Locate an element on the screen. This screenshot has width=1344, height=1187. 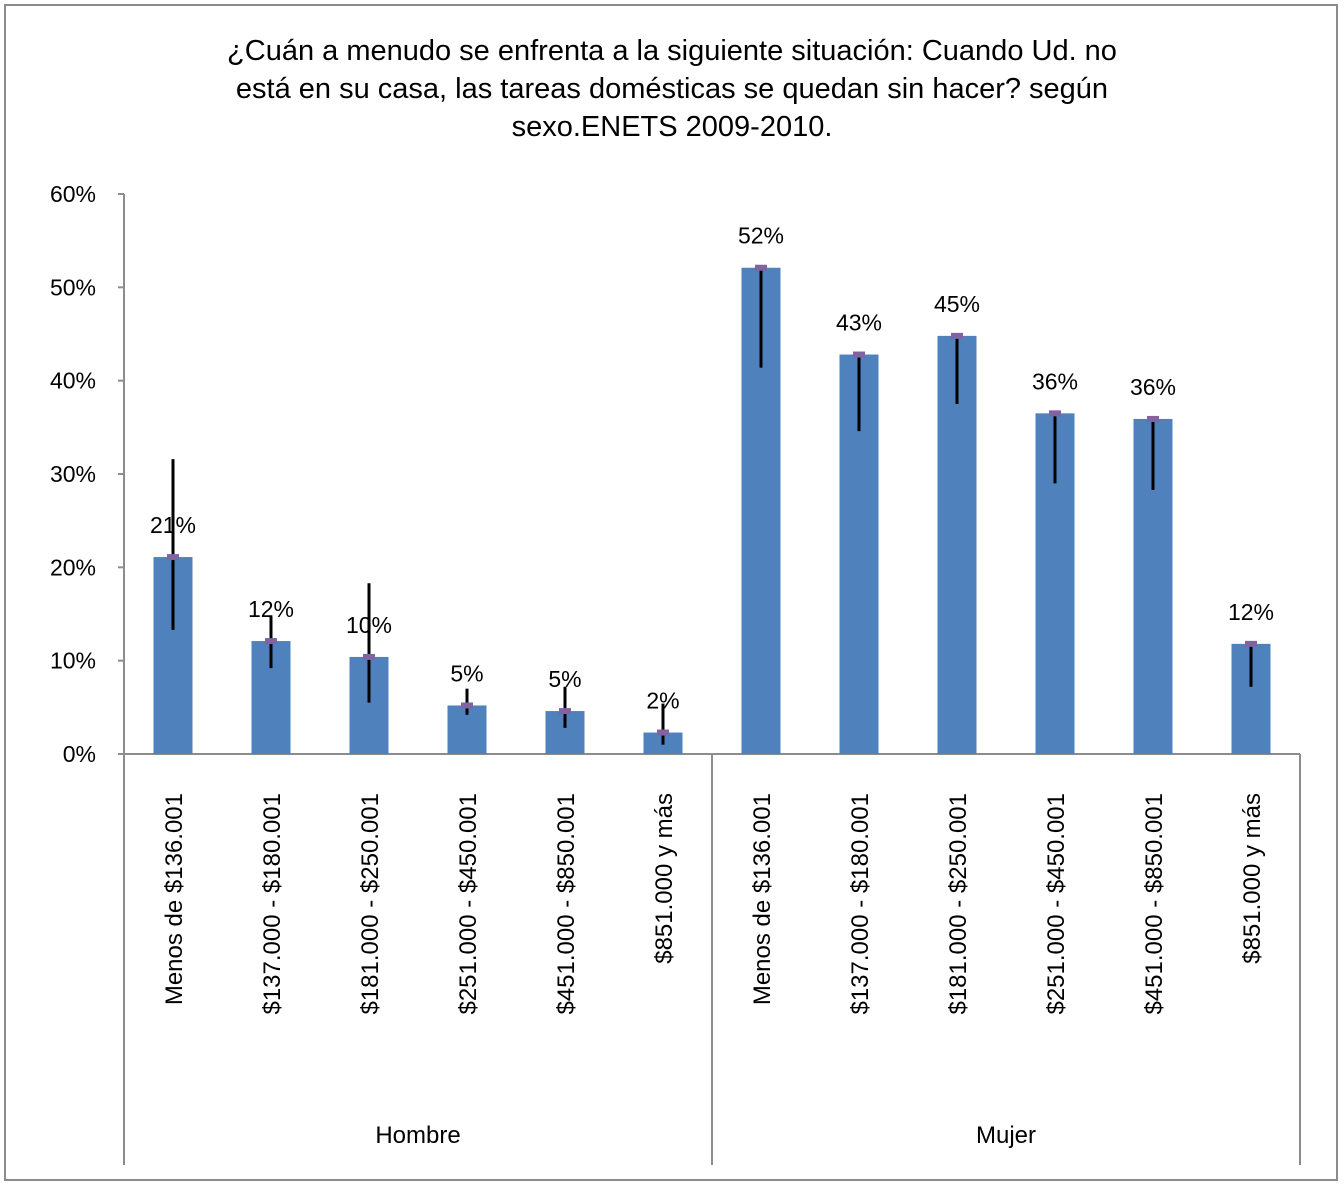
data-label: 43% is located at coordinates (859, 323).